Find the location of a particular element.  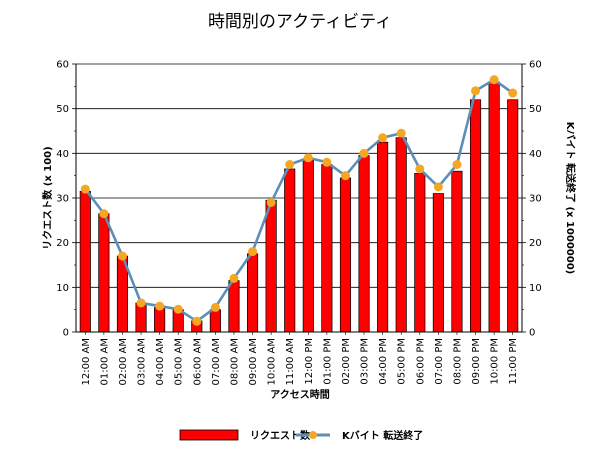

x-tick-label: 09:00 PM is located at coordinates (476, 361).